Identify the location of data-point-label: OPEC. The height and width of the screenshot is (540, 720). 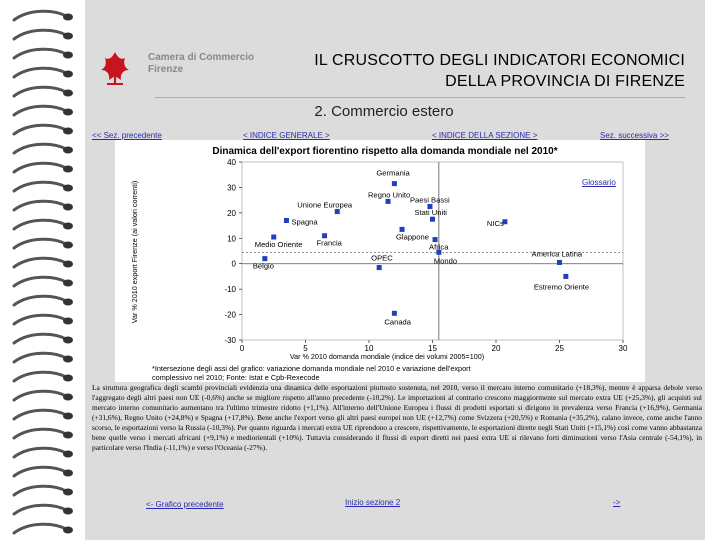
(382, 258).